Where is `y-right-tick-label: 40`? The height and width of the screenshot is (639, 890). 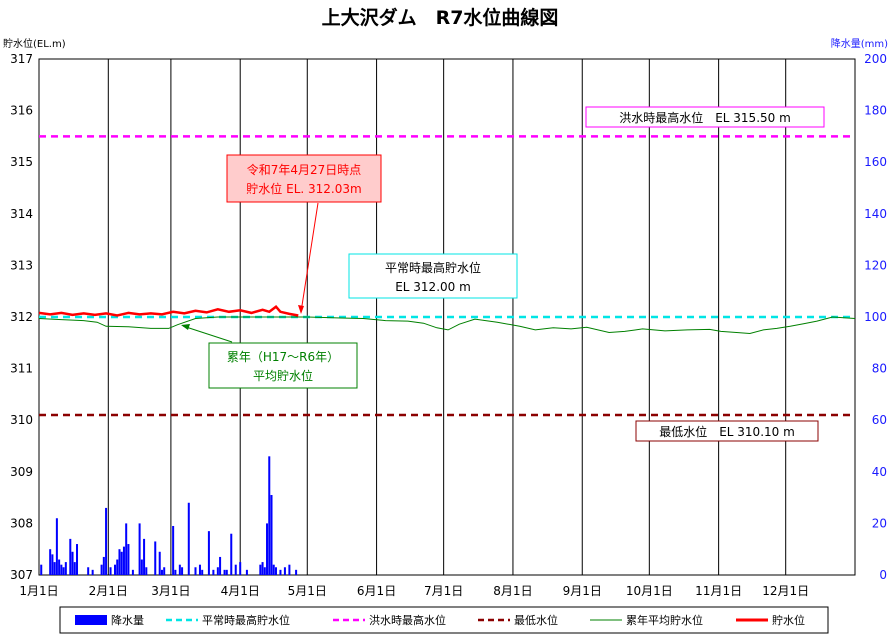
y-right-tick-label: 40 is located at coordinates (879, 472).